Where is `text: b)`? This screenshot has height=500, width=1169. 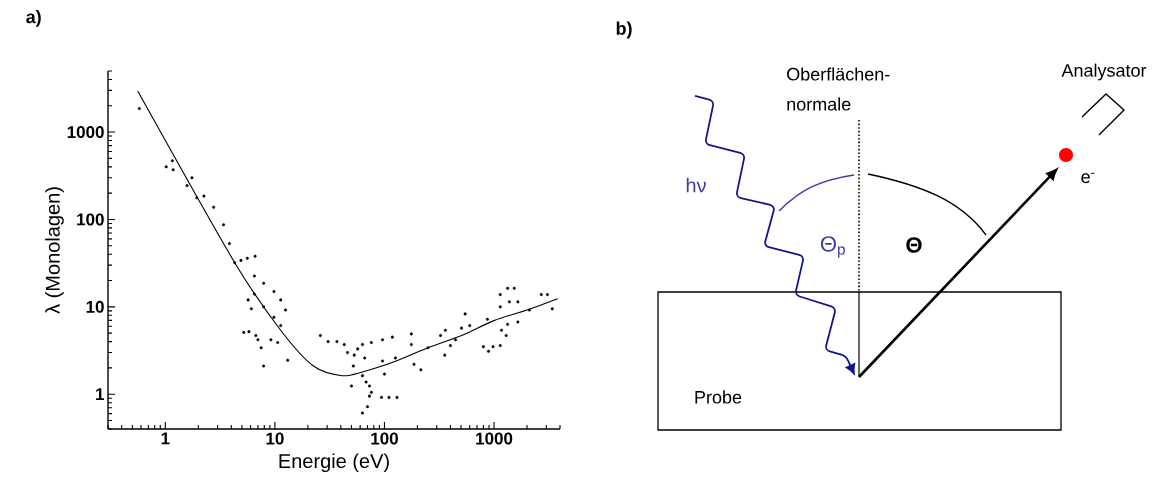 text: b) is located at coordinates (624, 30).